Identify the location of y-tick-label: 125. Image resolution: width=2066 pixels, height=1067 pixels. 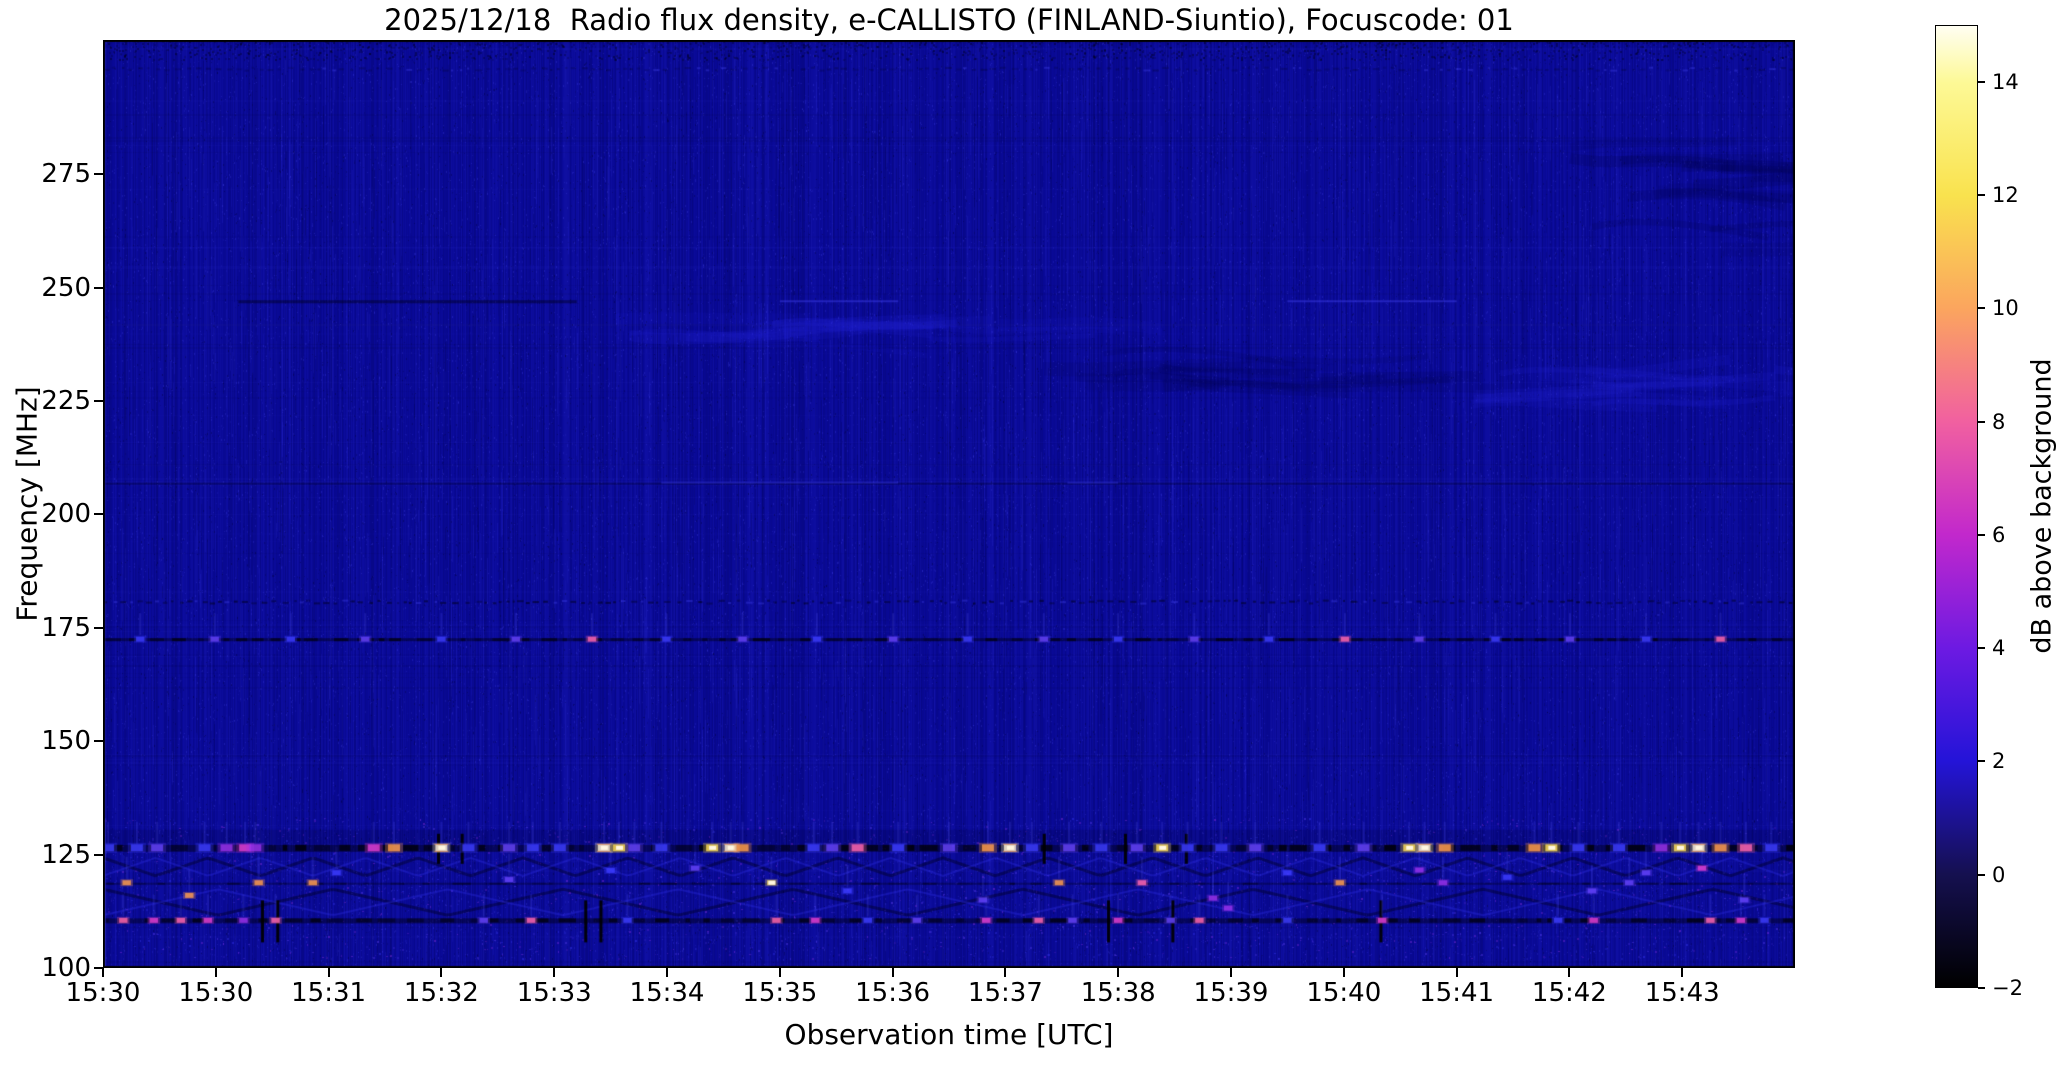
(66, 854).